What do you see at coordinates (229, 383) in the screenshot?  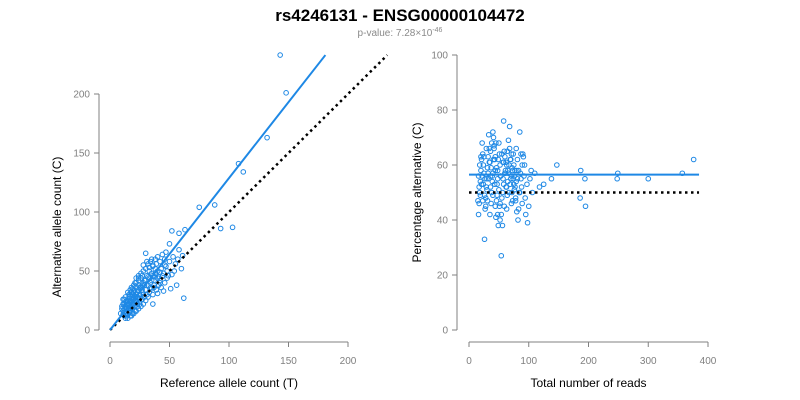 I see `x-axis-label: Reference allele count (T)` at bounding box center [229, 383].